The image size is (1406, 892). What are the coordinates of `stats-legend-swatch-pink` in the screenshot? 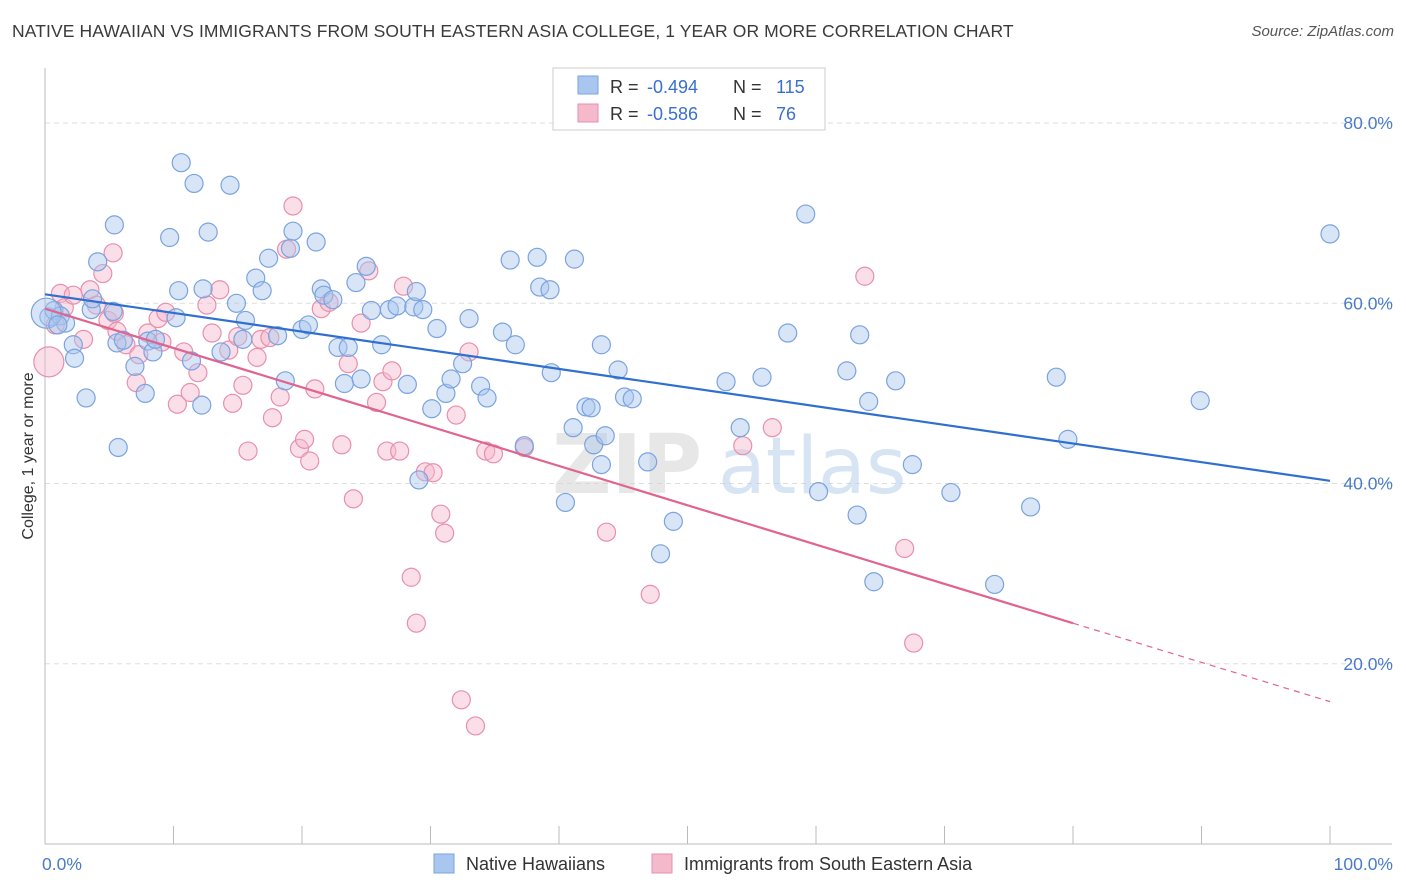 It's located at (588, 113).